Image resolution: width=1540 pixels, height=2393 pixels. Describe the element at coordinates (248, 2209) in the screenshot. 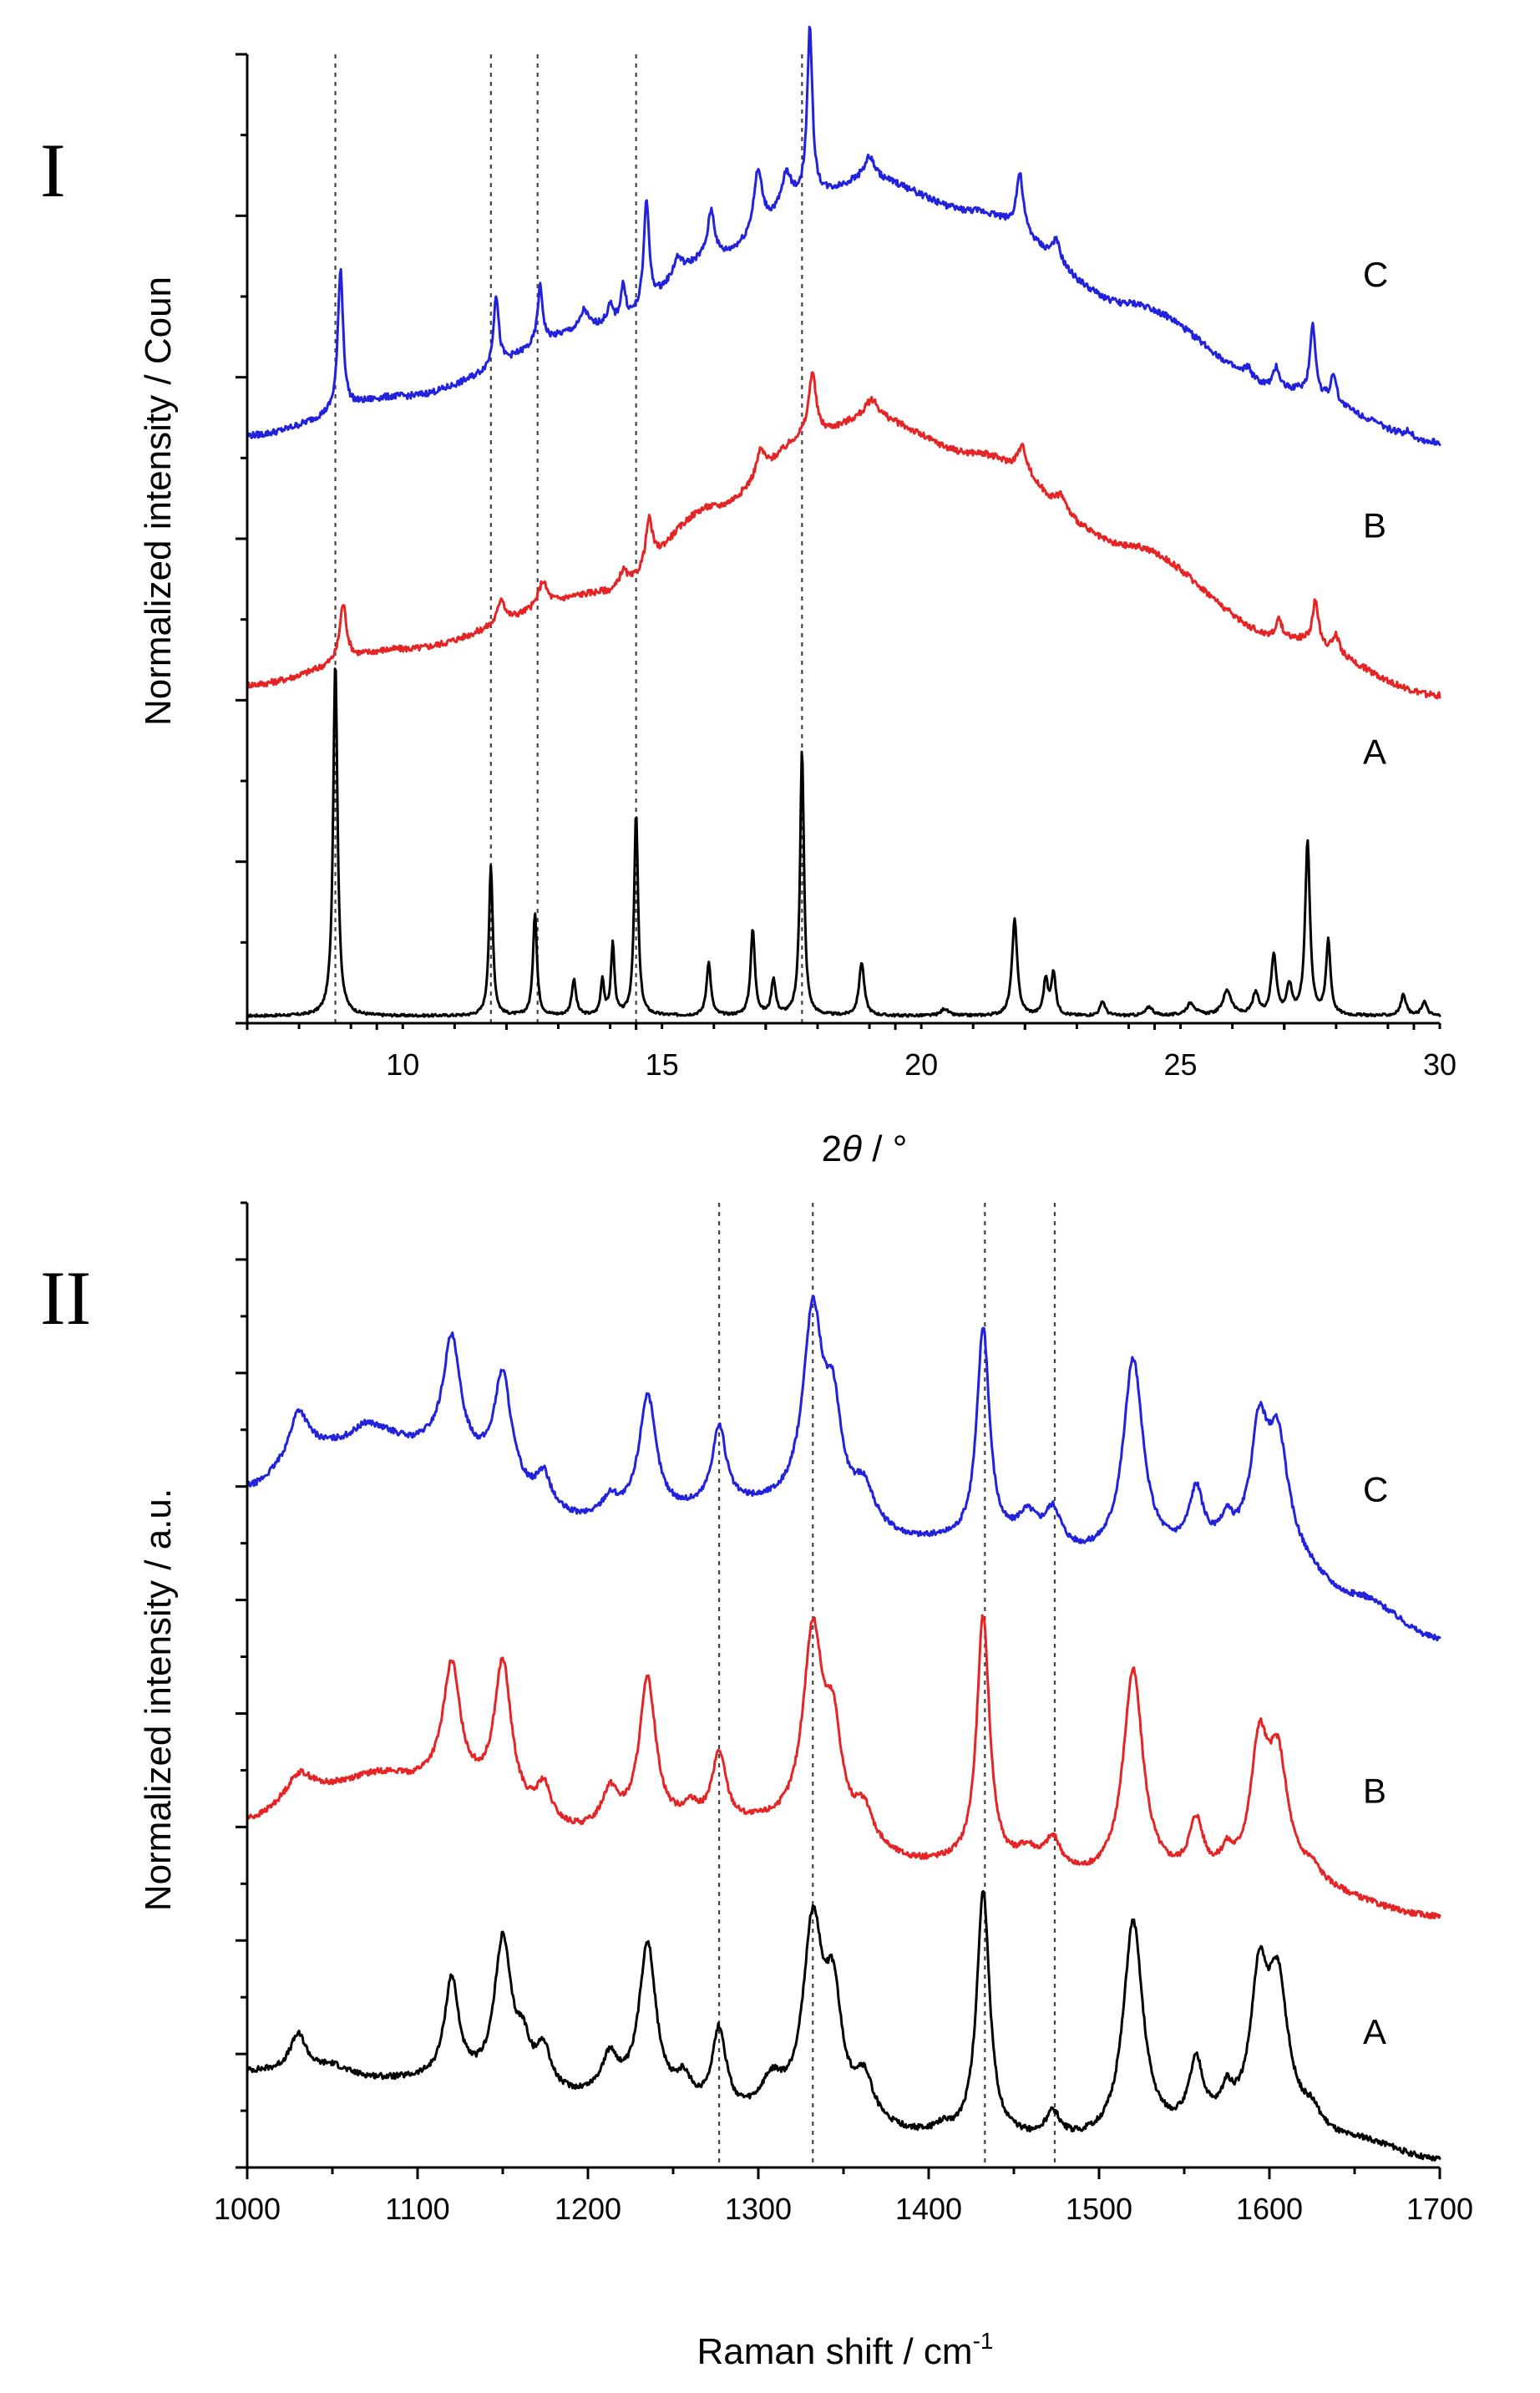

I see `panel-2-x-tick-label: 1000` at that location.